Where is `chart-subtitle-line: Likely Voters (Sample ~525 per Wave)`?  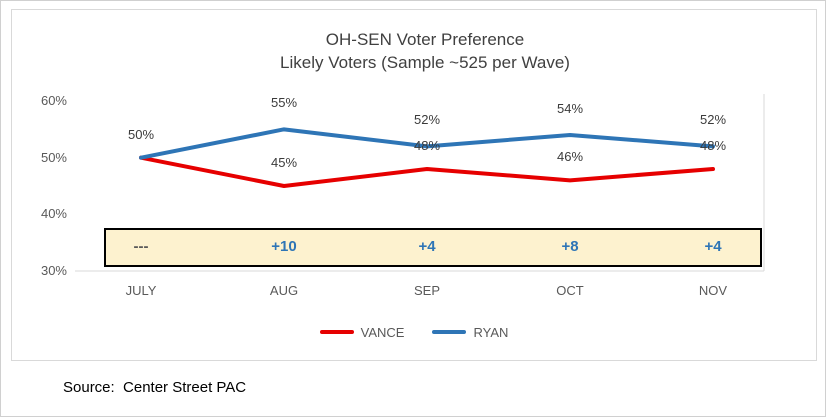 chart-subtitle-line: Likely Voters (Sample ~525 per Wave) is located at coordinates (425, 62).